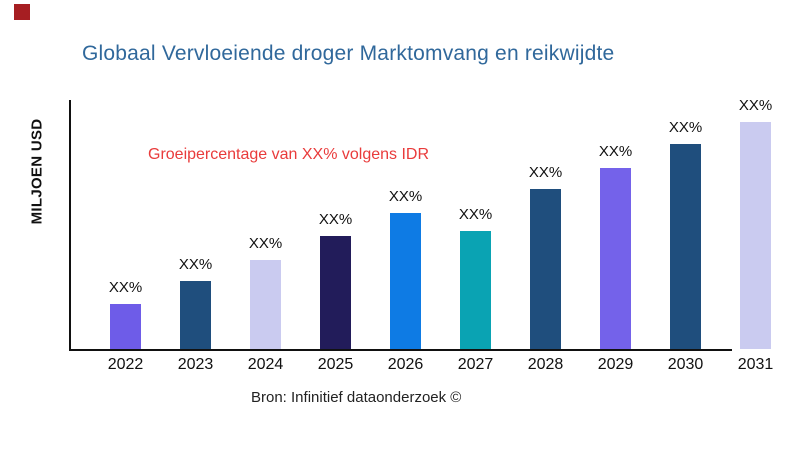 The width and height of the screenshot is (800, 450). What do you see at coordinates (289, 154) in the screenshot?
I see `growth-annotation: Groeipercentage van XX% volgens IDR` at bounding box center [289, 154].